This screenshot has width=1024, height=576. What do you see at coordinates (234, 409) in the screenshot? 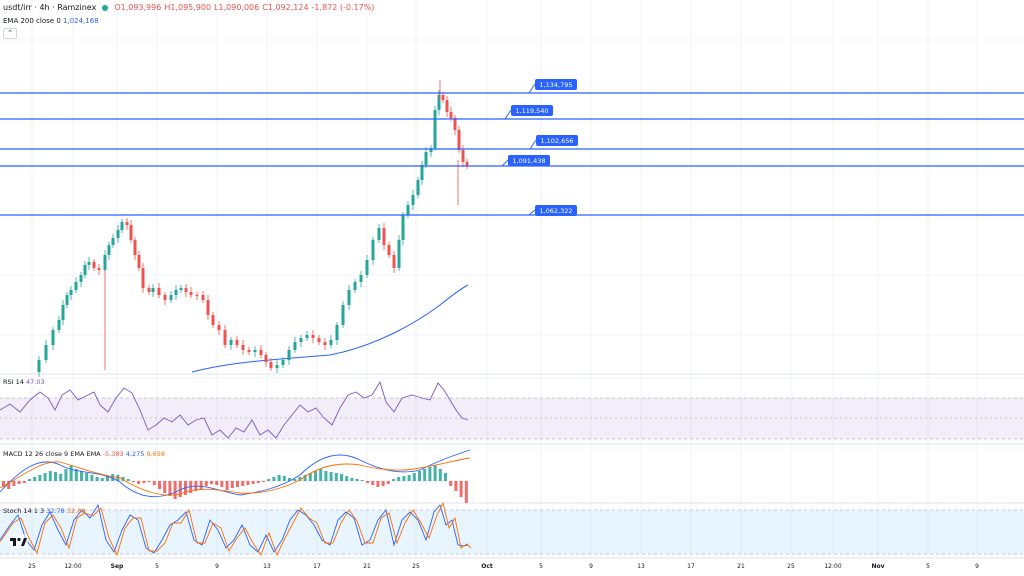
I see `rsi-line` at bounding box center [234, 409].